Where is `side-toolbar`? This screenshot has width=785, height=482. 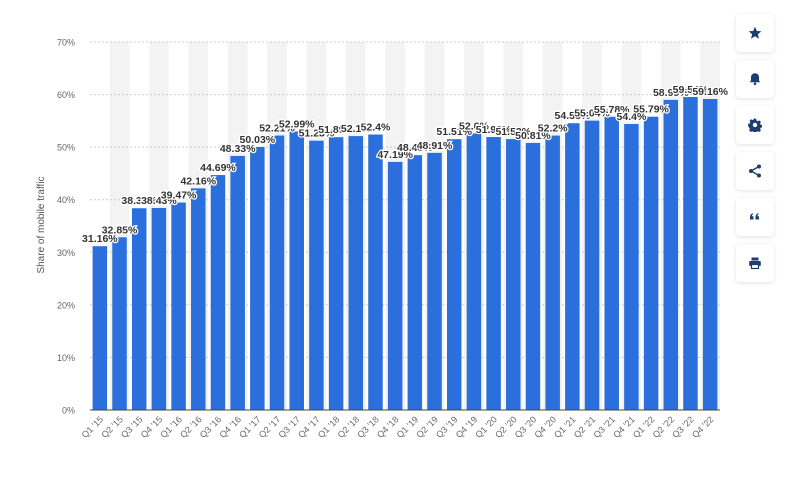
side-toolbar is located at coordinates (755, 152).